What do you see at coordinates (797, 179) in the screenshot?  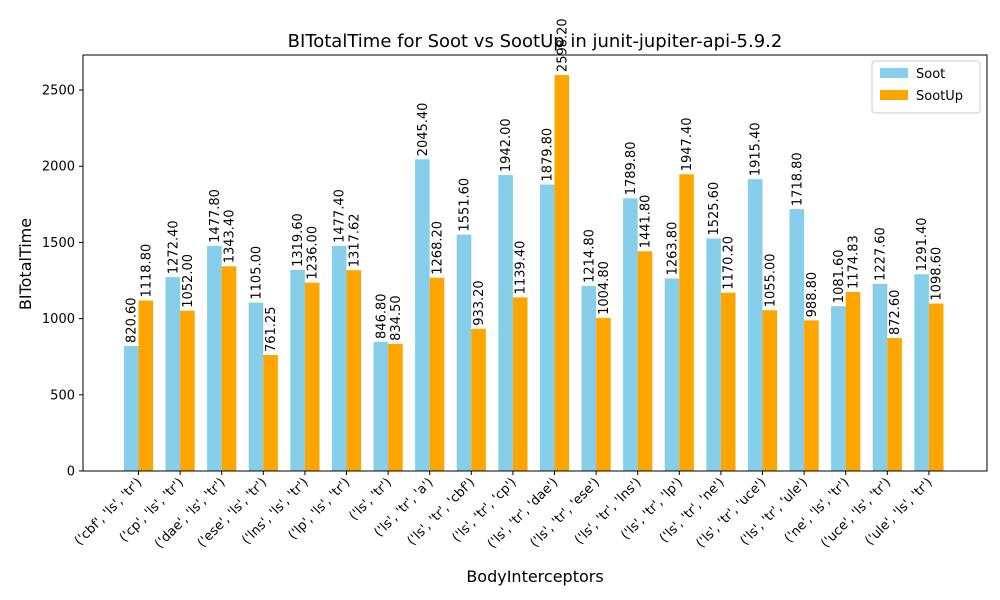 I see `data-label: 1718.80` at bounding box center [797, 179].